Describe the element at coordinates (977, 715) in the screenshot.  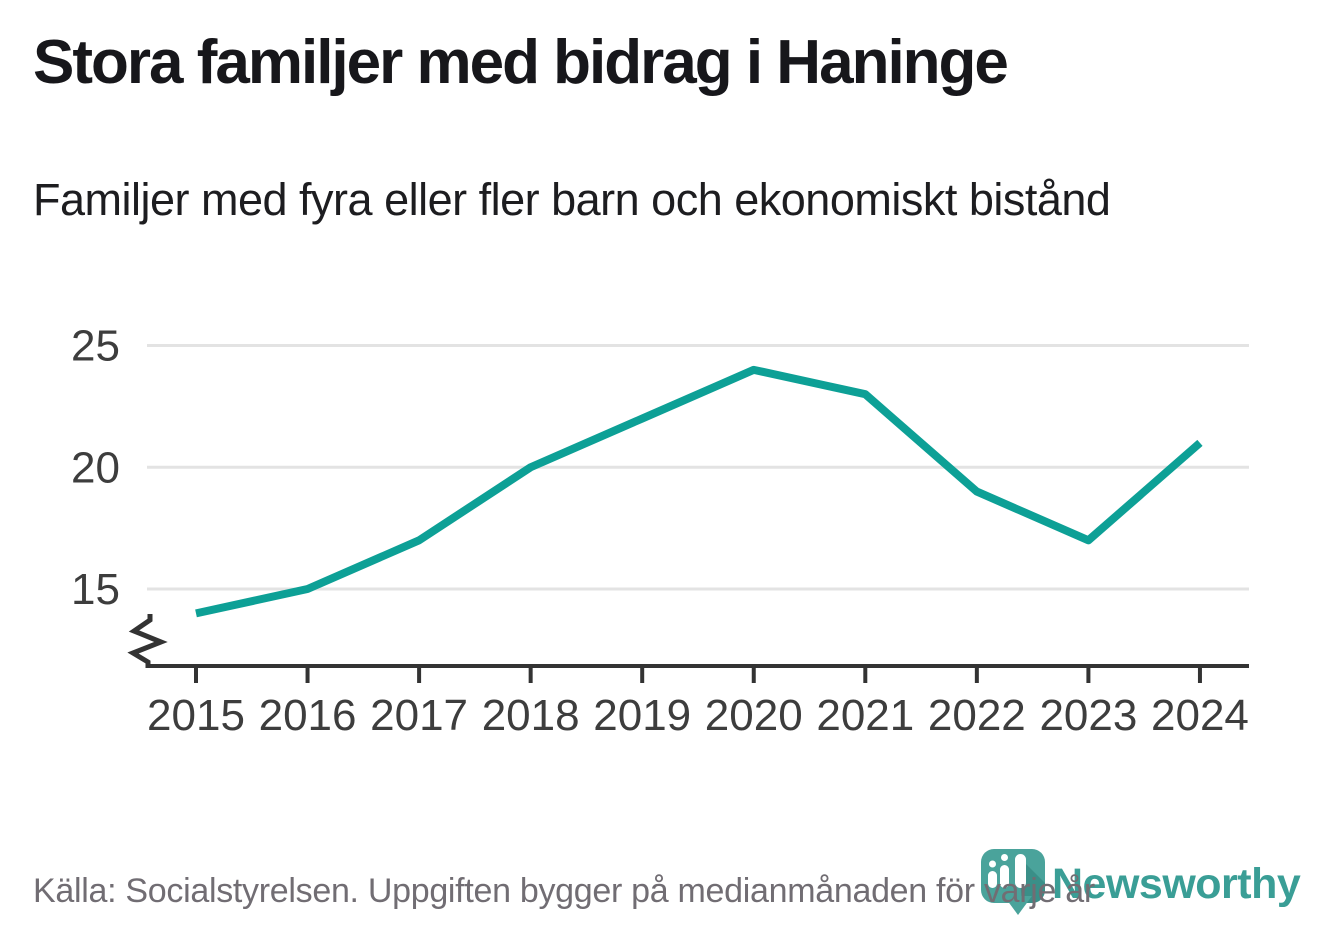
I see `x-axis-label: 2022` at that location.